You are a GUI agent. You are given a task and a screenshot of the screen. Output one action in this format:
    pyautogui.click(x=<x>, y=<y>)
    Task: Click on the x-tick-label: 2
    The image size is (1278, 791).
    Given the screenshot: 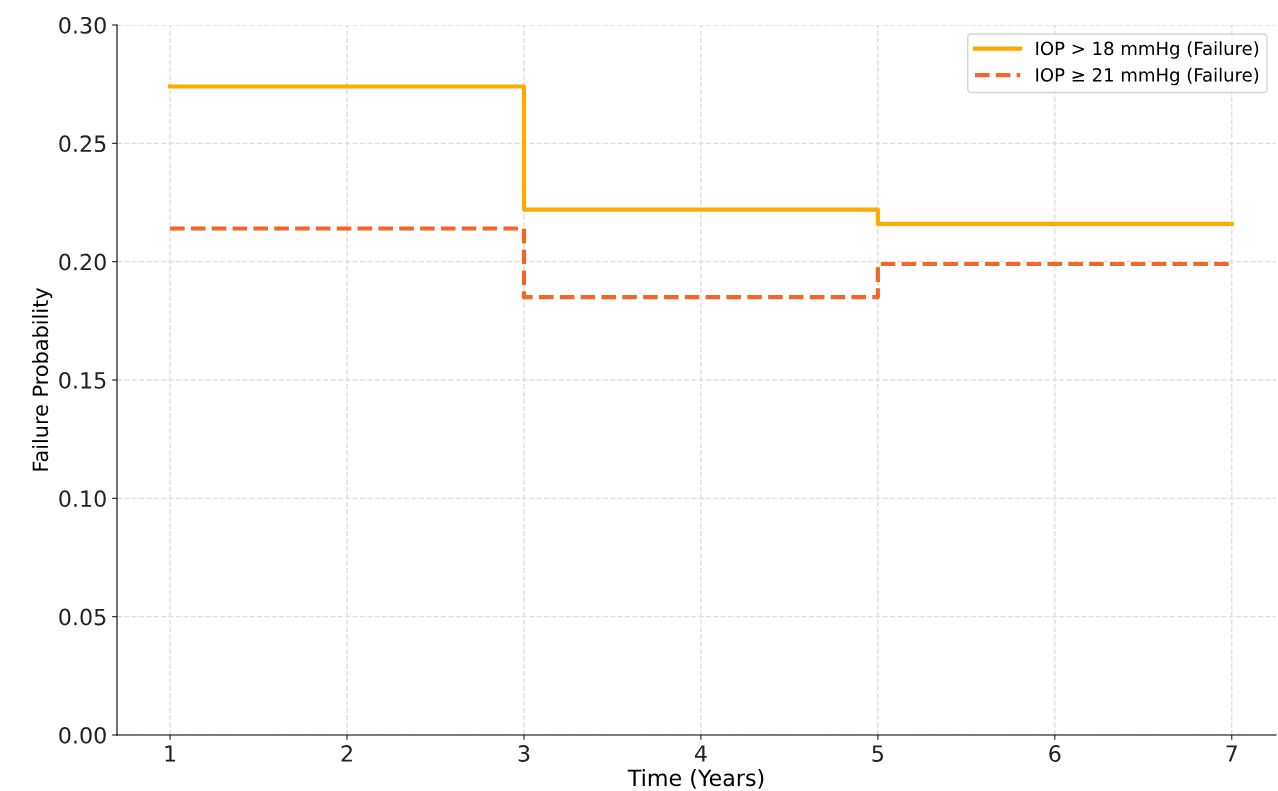 What is the action you would take?
    pyautogui.click(x=346, y=753)
    